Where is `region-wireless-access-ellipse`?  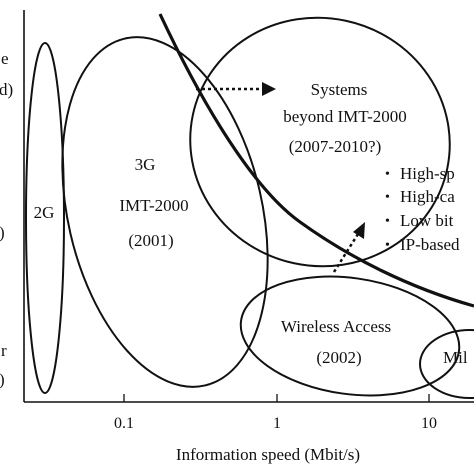 region-wireless-access-ellipse is located at coordinates (350, 336).